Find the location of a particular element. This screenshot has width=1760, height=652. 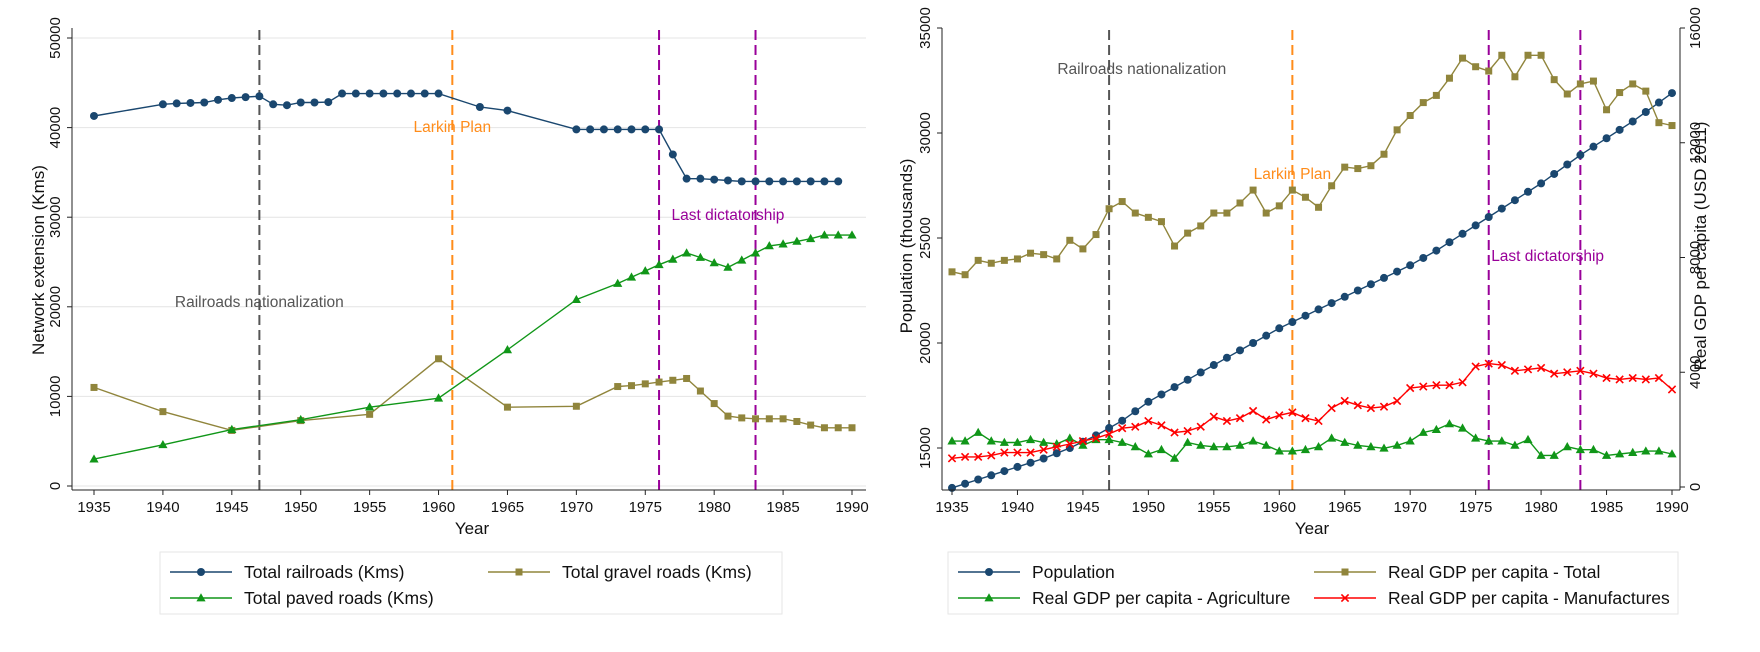

left-annotation-railroads-nationalization: Railroads nationalization is located at coordinates (259, 302).